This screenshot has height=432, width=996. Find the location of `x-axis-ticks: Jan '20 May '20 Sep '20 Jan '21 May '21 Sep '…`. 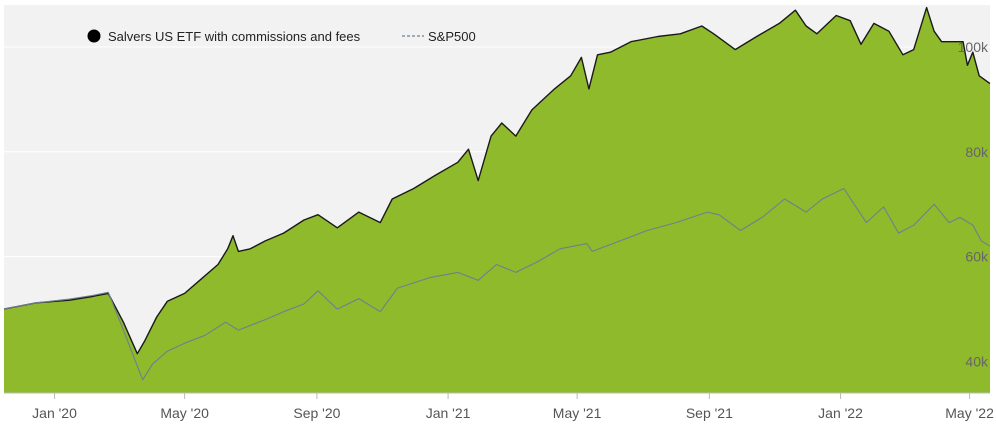

x-axis-ticks: Jan '20 May '20 Sep '20 Jan '21 May '21 Sep '… is located at coordinates (513, 407).